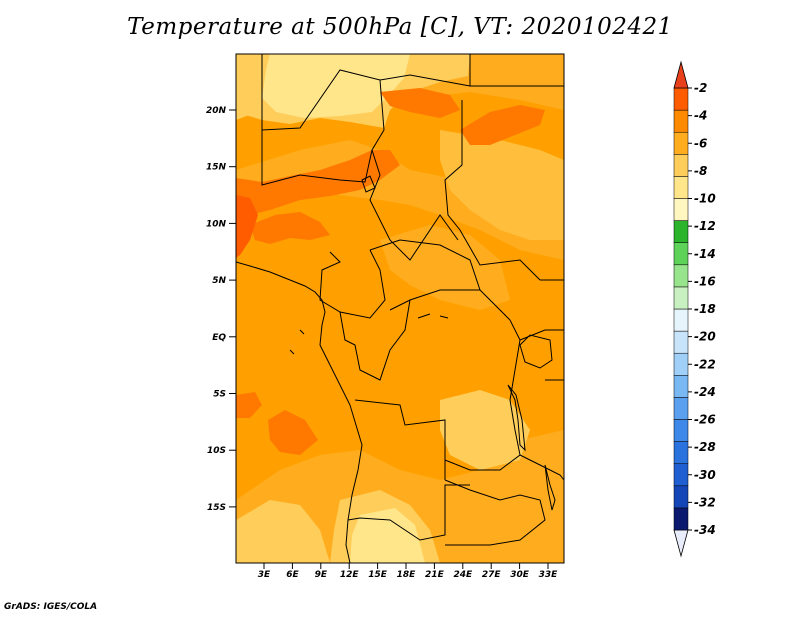 This screenshot has width=800, height=618. Describe the element at coordinates (216, 224) in the screenshot. I see `lat-label: 10N` at that location.